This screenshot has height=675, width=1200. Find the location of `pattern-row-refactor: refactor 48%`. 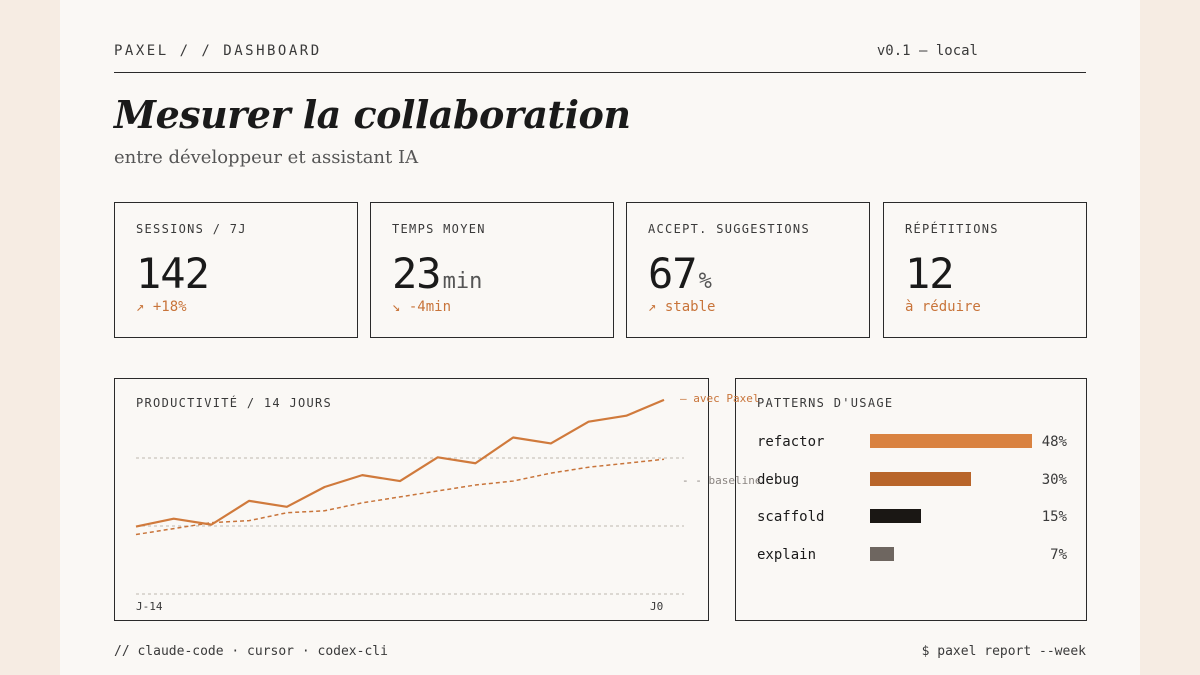

pattern-row-refactor: refactor 48% is located at coordinates (912, 442).